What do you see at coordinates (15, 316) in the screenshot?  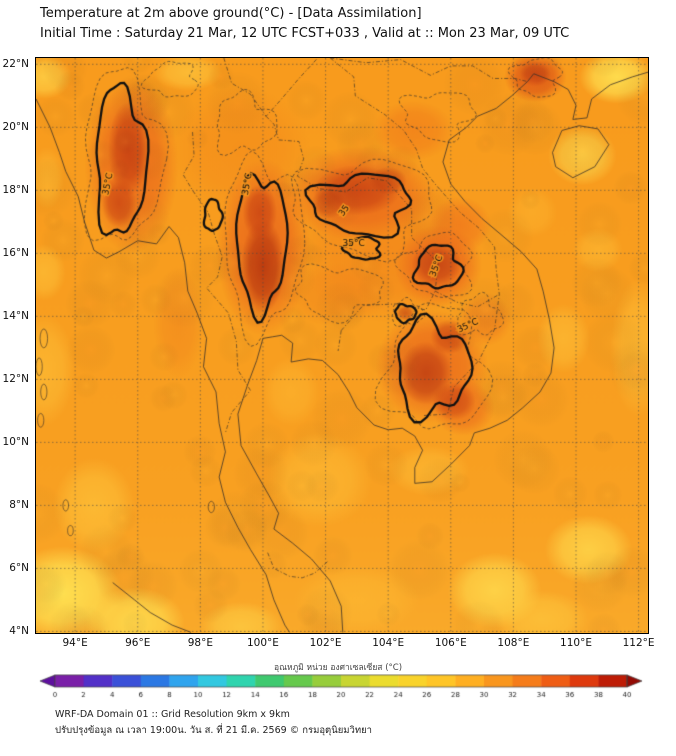 I see `lat-tick-label: 14°N` at bounding box center [15, 316].